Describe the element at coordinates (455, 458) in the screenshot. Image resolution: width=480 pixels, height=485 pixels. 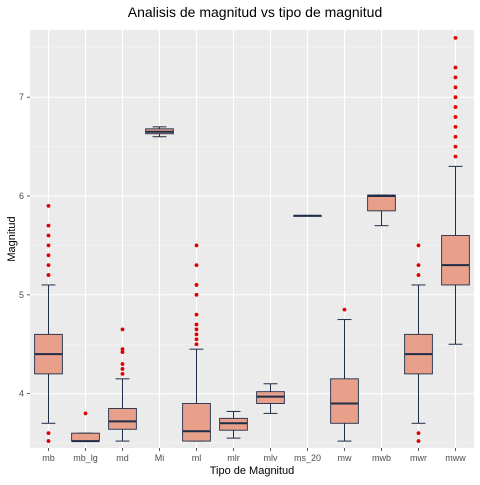
I see `x-tick-label: mww` at that location.